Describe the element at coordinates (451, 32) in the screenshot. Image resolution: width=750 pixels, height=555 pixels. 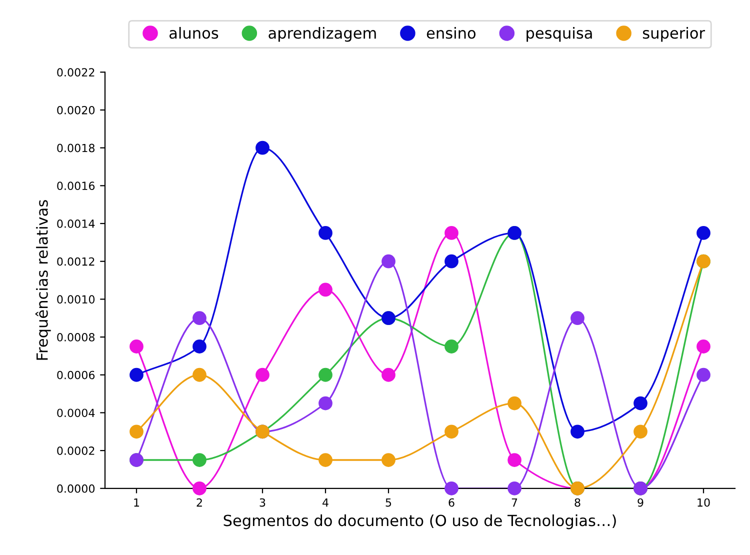
I see `legend-label: ensino` at that location.